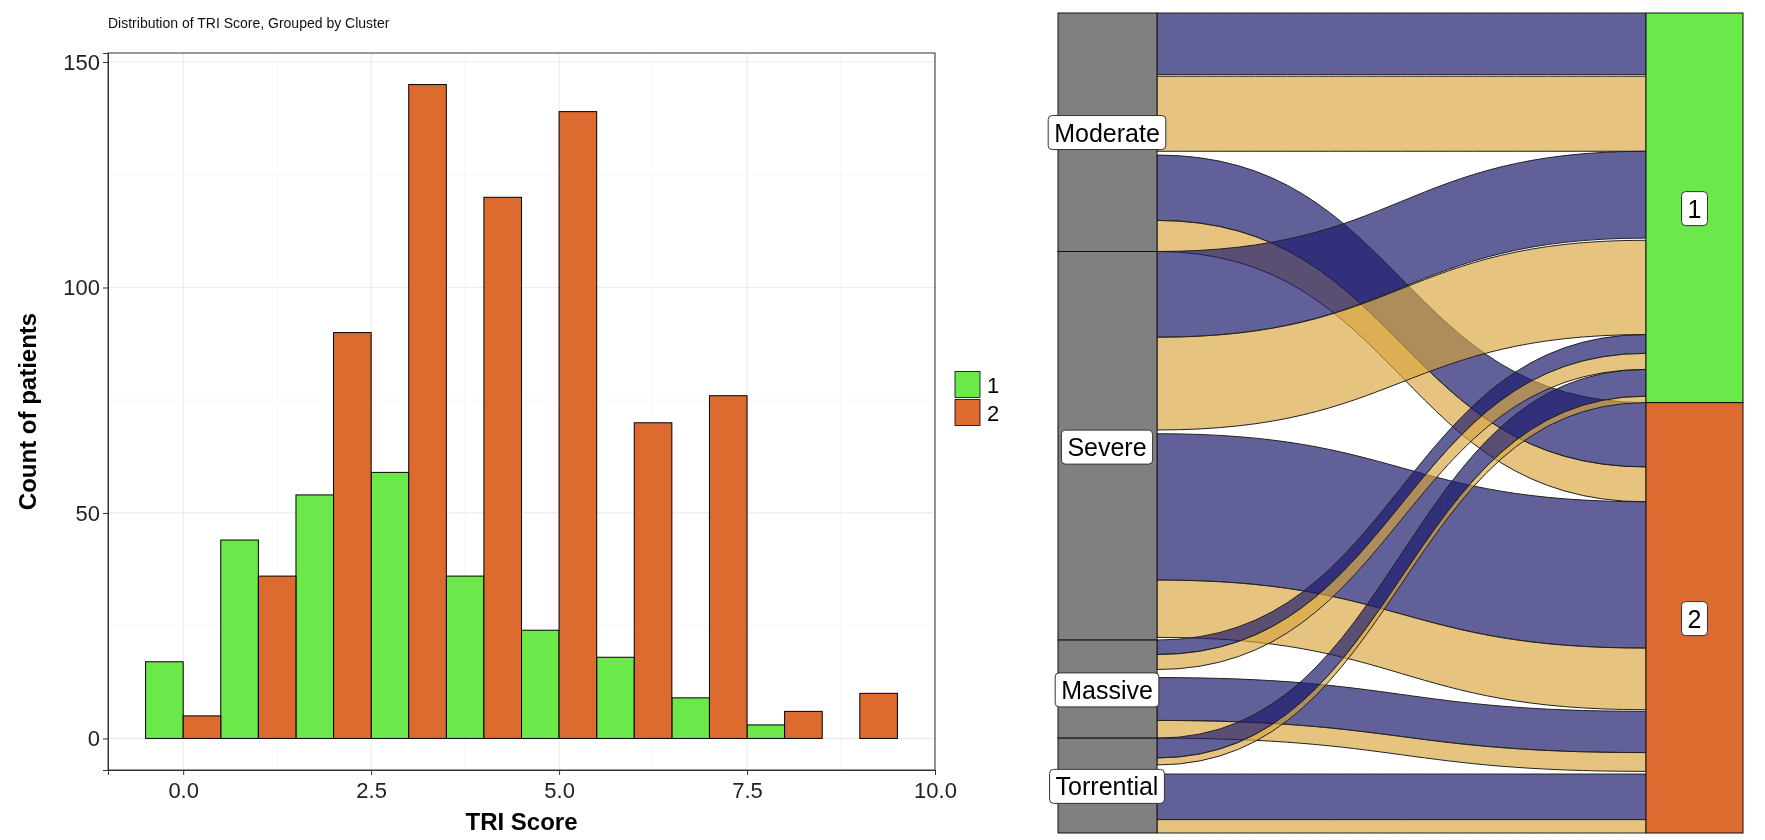 The height and width of the screenshot is (840, 1765). Describe the element at coordinates (1694, 618) in the screenshot. I see `text: 2` at that location.